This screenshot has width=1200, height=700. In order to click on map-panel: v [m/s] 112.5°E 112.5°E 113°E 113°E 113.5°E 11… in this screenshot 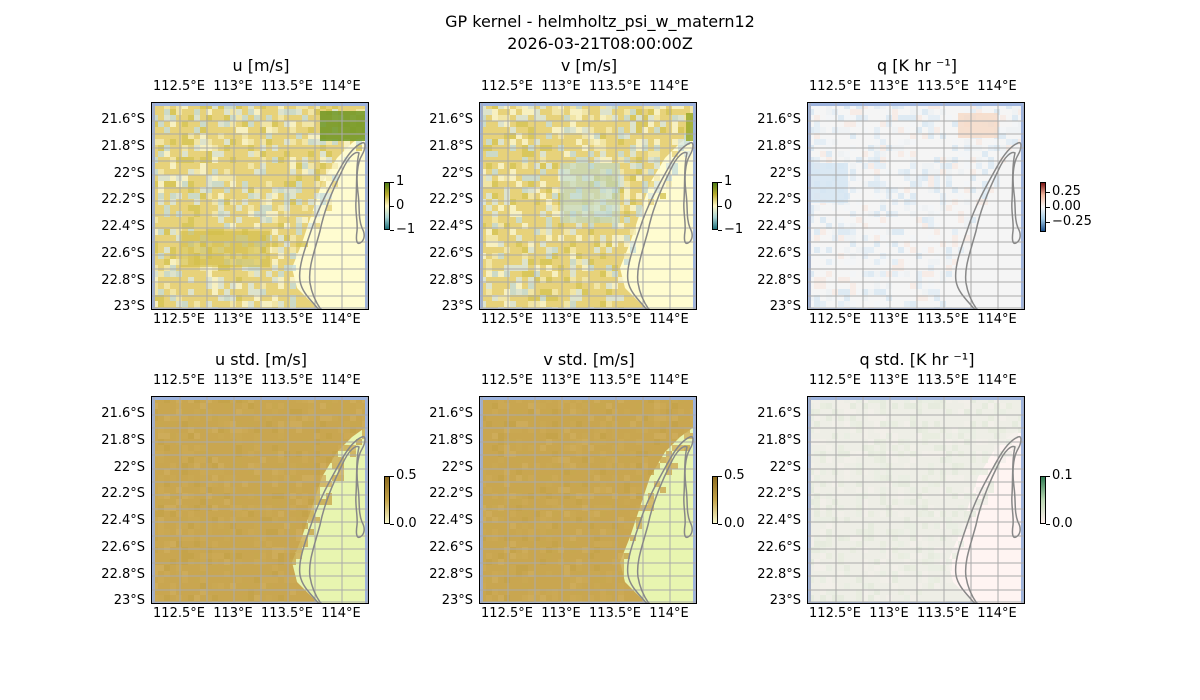, I will do `click(586, 191)`.